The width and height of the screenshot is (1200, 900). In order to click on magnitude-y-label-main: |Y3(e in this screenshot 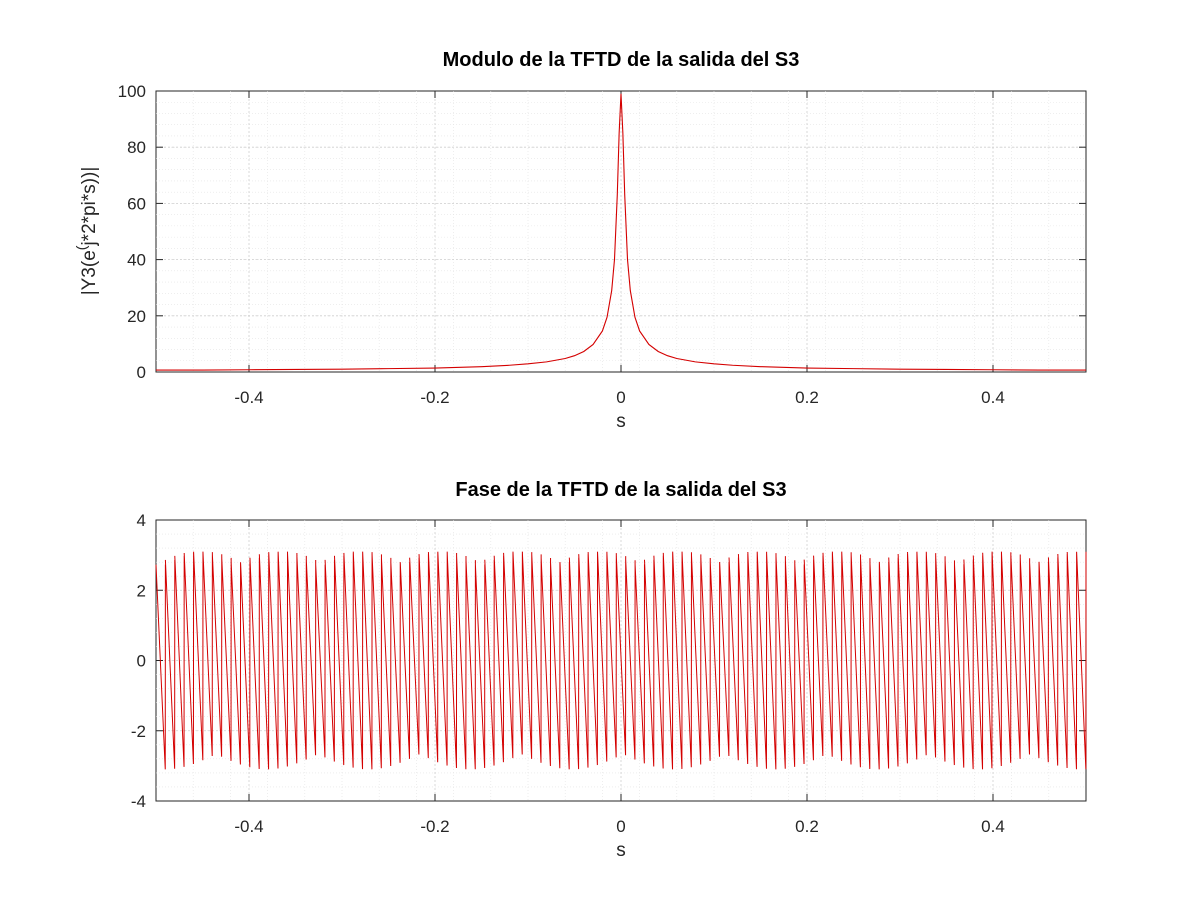, I will do `click(89, 272)`.